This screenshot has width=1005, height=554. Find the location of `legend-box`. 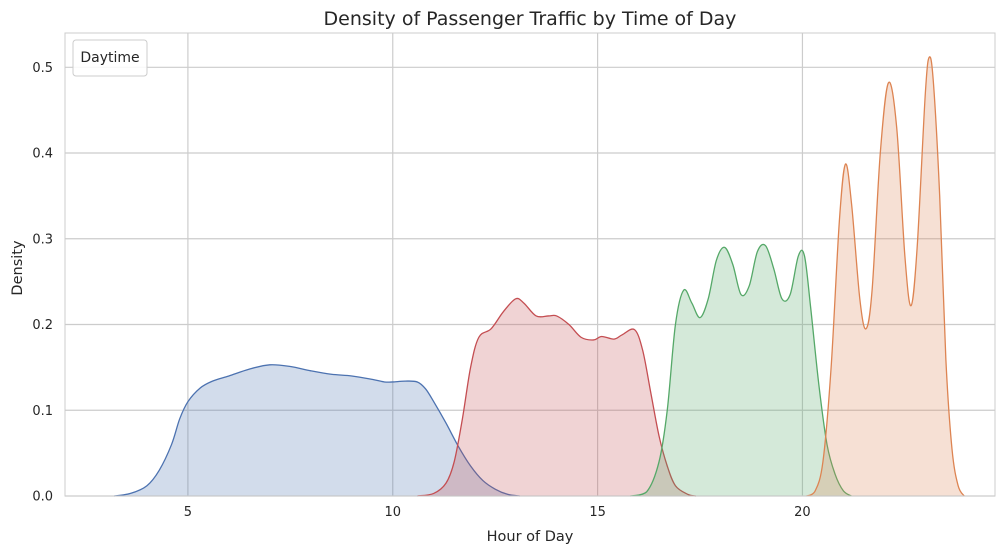

legend-box is located at coordinates (110, 58).